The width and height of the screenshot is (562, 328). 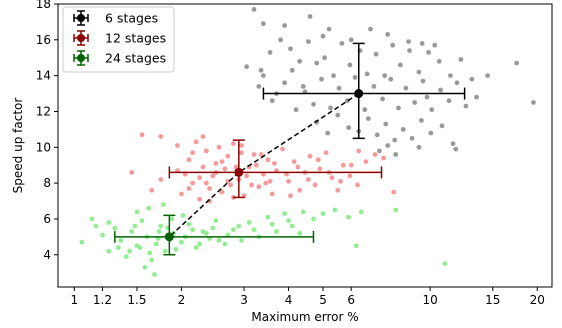 I want to click on x-tick-label-7: 5, so click(x=323, y=300).